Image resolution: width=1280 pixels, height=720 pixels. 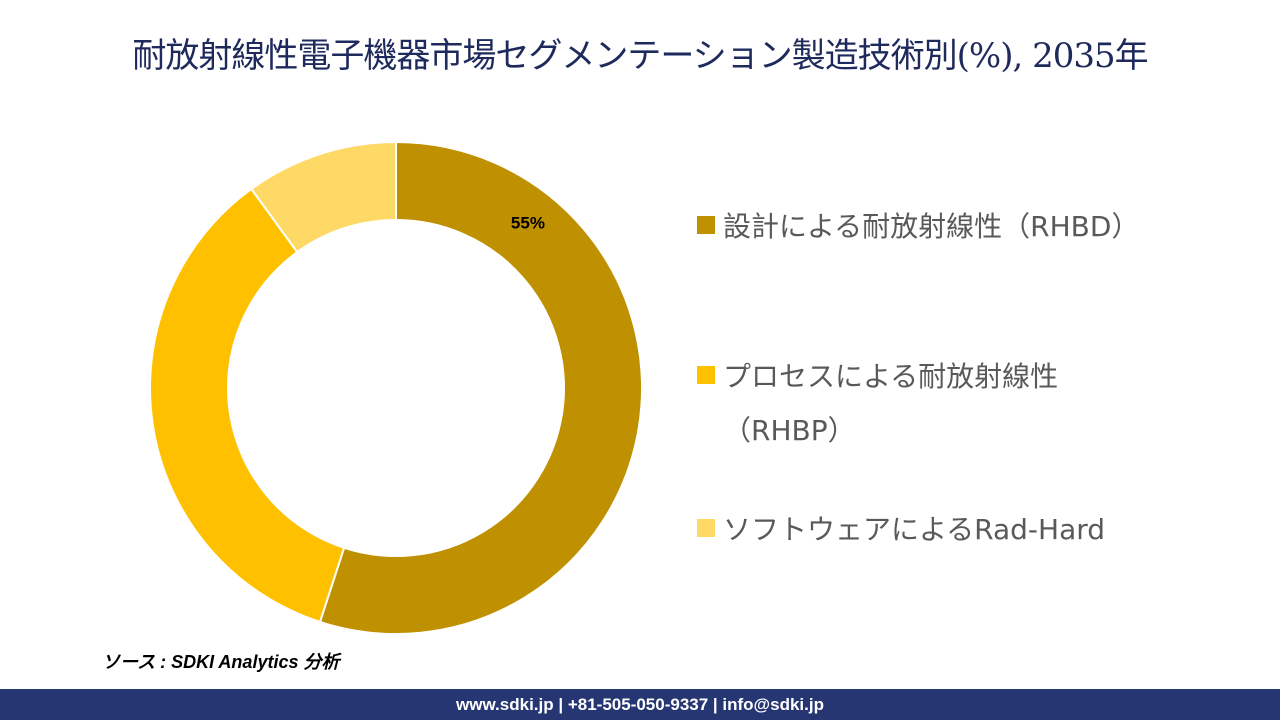 I want to click on legend-label-cont: （RHBP）, so click(x=789, y=430).